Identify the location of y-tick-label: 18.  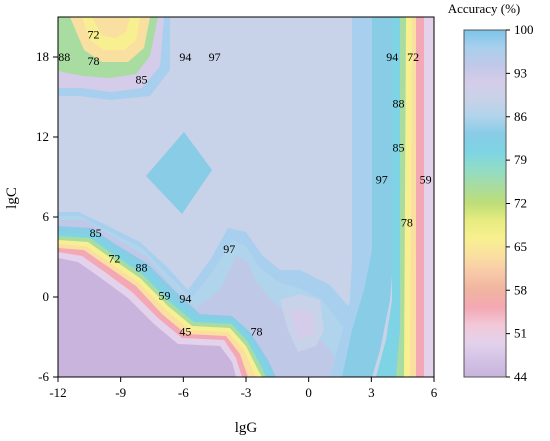
(42, 56).